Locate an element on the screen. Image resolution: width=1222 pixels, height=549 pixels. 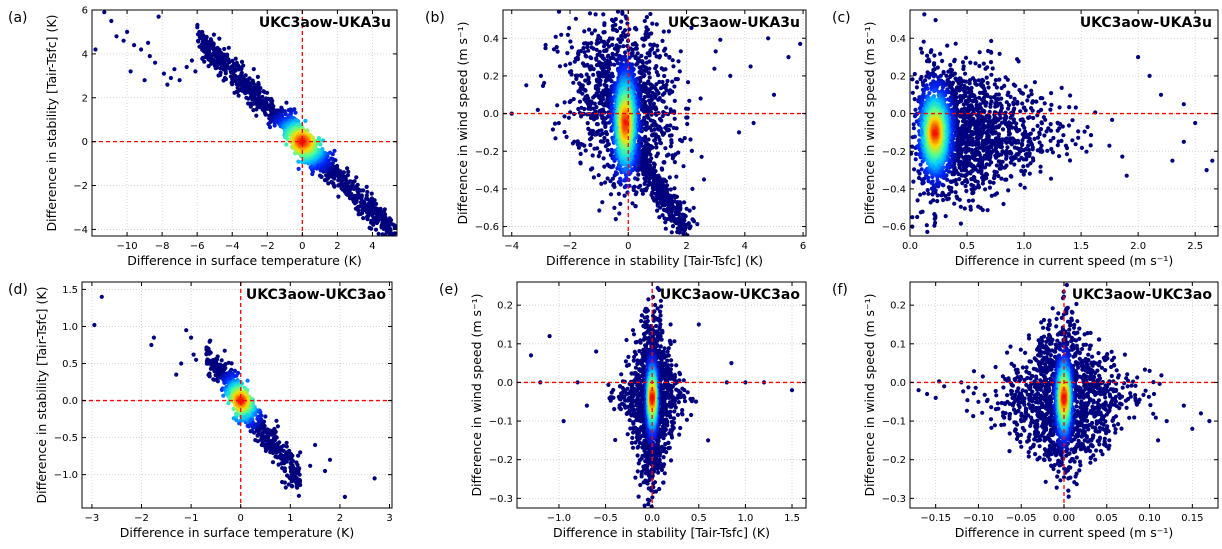
scatter-points is located at coordinates (245, 123).